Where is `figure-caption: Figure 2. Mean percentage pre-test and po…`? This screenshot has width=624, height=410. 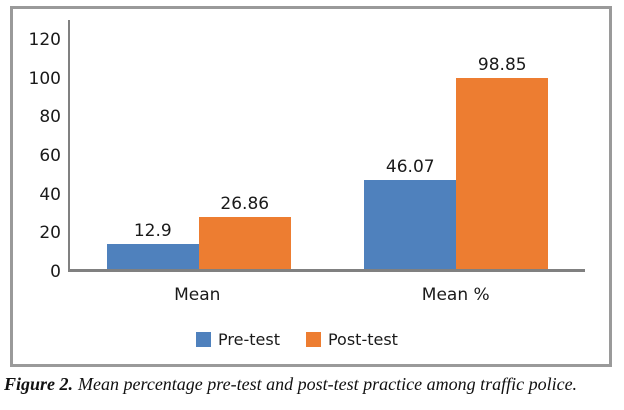 figure-caption: Figure 2. Mean percentage pre-test and po… is located at coordinates (313, 384).